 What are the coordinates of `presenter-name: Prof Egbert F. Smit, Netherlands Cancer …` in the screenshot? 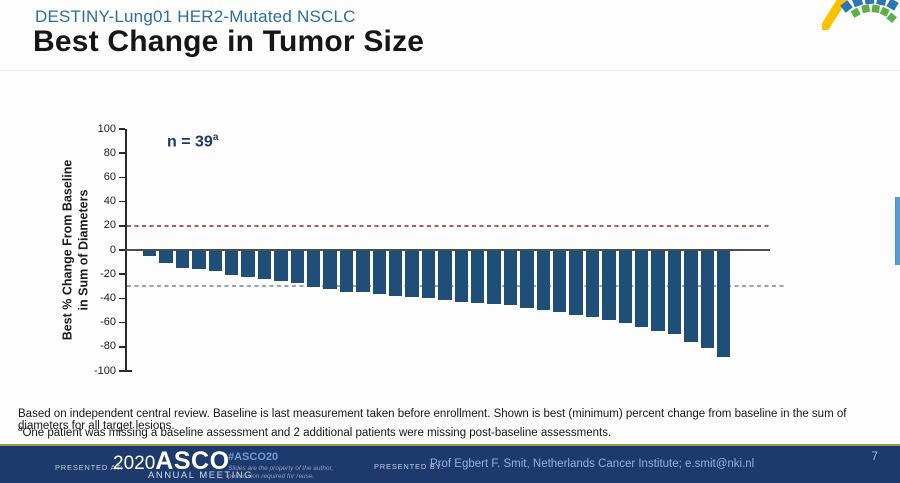 It's located at (592, 464).